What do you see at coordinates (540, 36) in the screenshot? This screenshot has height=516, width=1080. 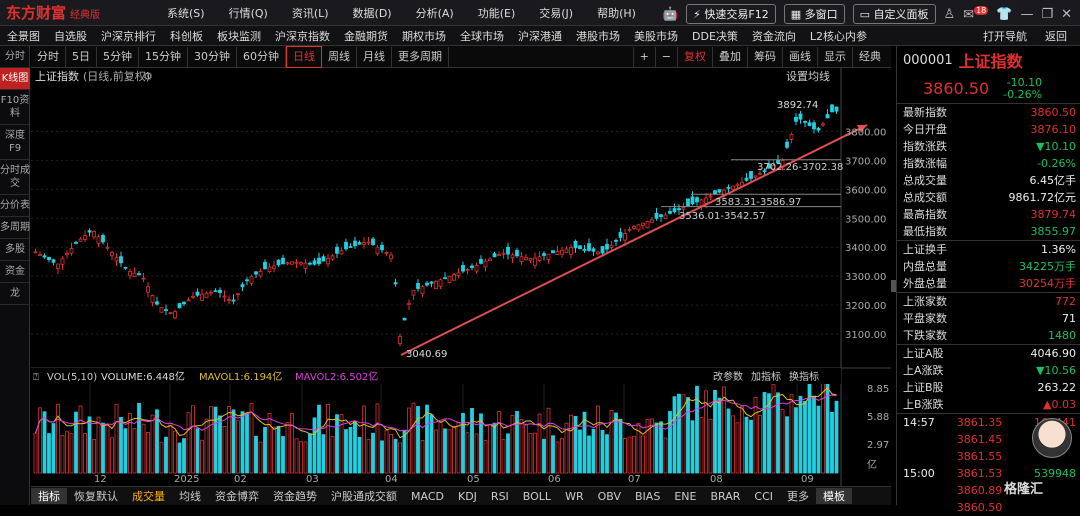 I see `nav-item: 沪深港通` at bounding box center [540, 36].